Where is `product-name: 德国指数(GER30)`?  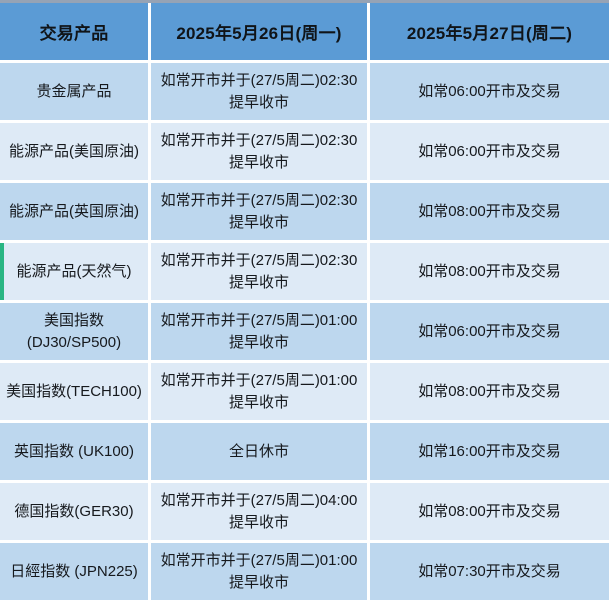 product-name: 德国指数(GER30) is located at coordinates (74, 511).